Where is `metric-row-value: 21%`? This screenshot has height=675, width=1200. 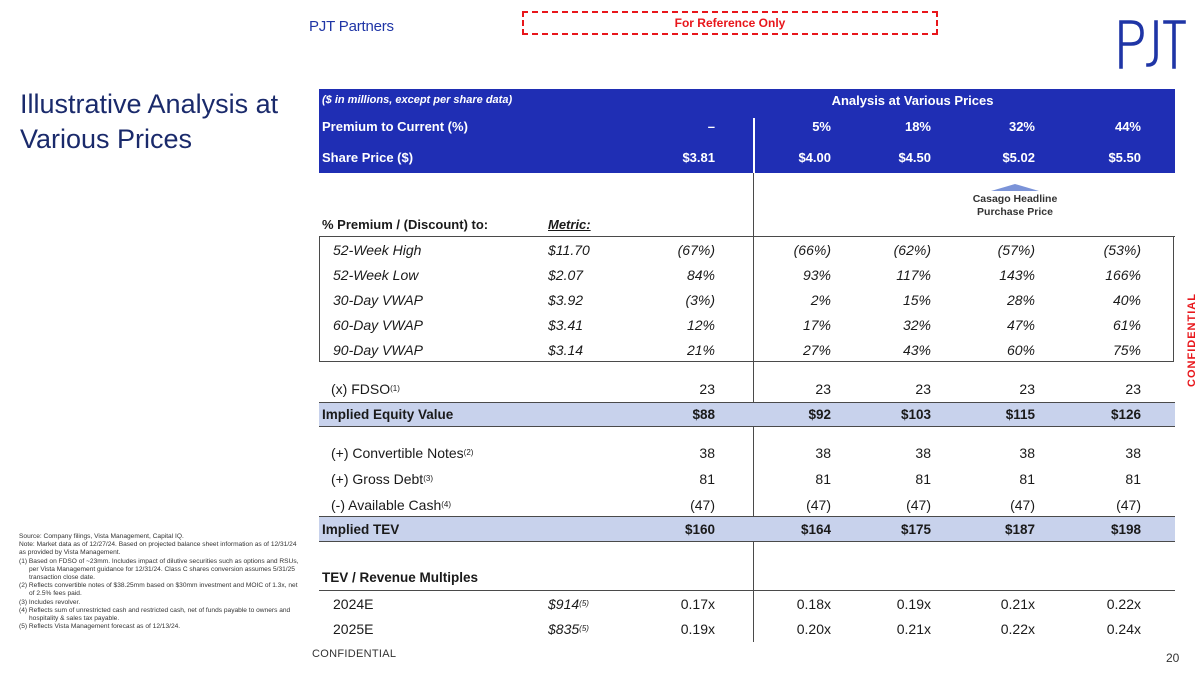
metric-row-value: 21% is located at coordinates (700, 349).